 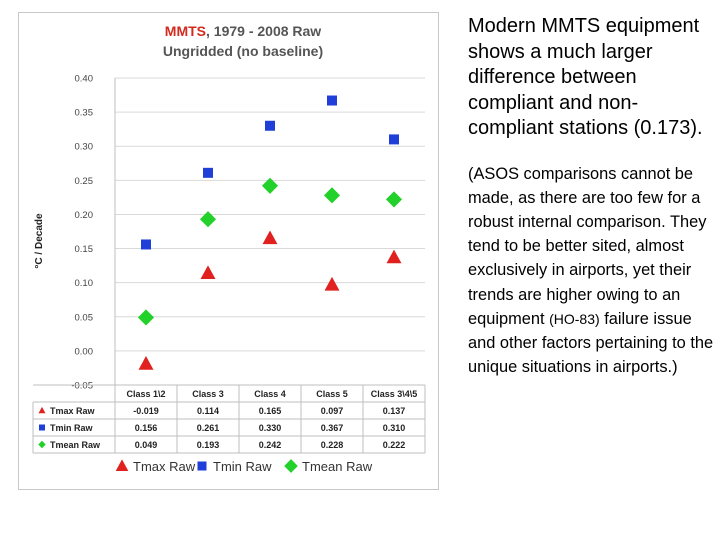 What do you see at coordinates (84, 79) in the screenshot?
I see `y-tick-label: 0.40` at bounding box center [84, 79].